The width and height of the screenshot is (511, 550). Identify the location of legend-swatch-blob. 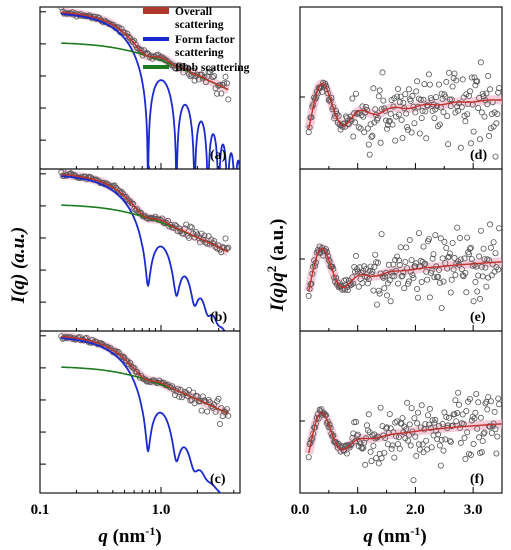
(156, 67).